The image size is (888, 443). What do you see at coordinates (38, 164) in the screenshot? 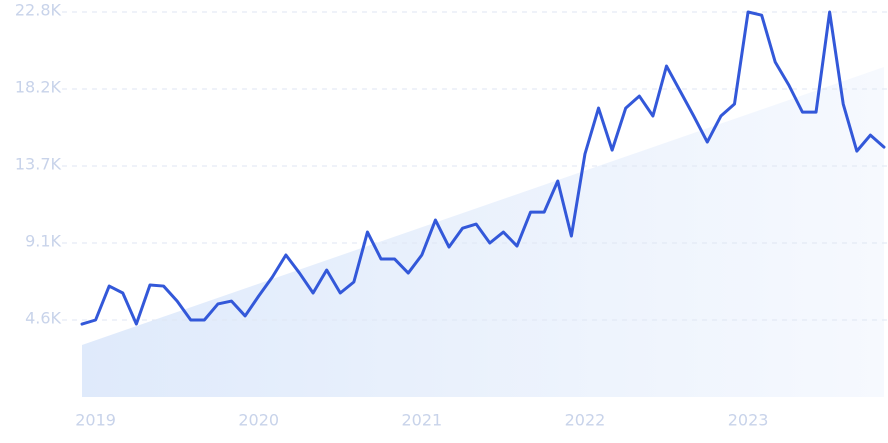
I see `y-tick-label: 13.7K` at bounding box center [38, 164].